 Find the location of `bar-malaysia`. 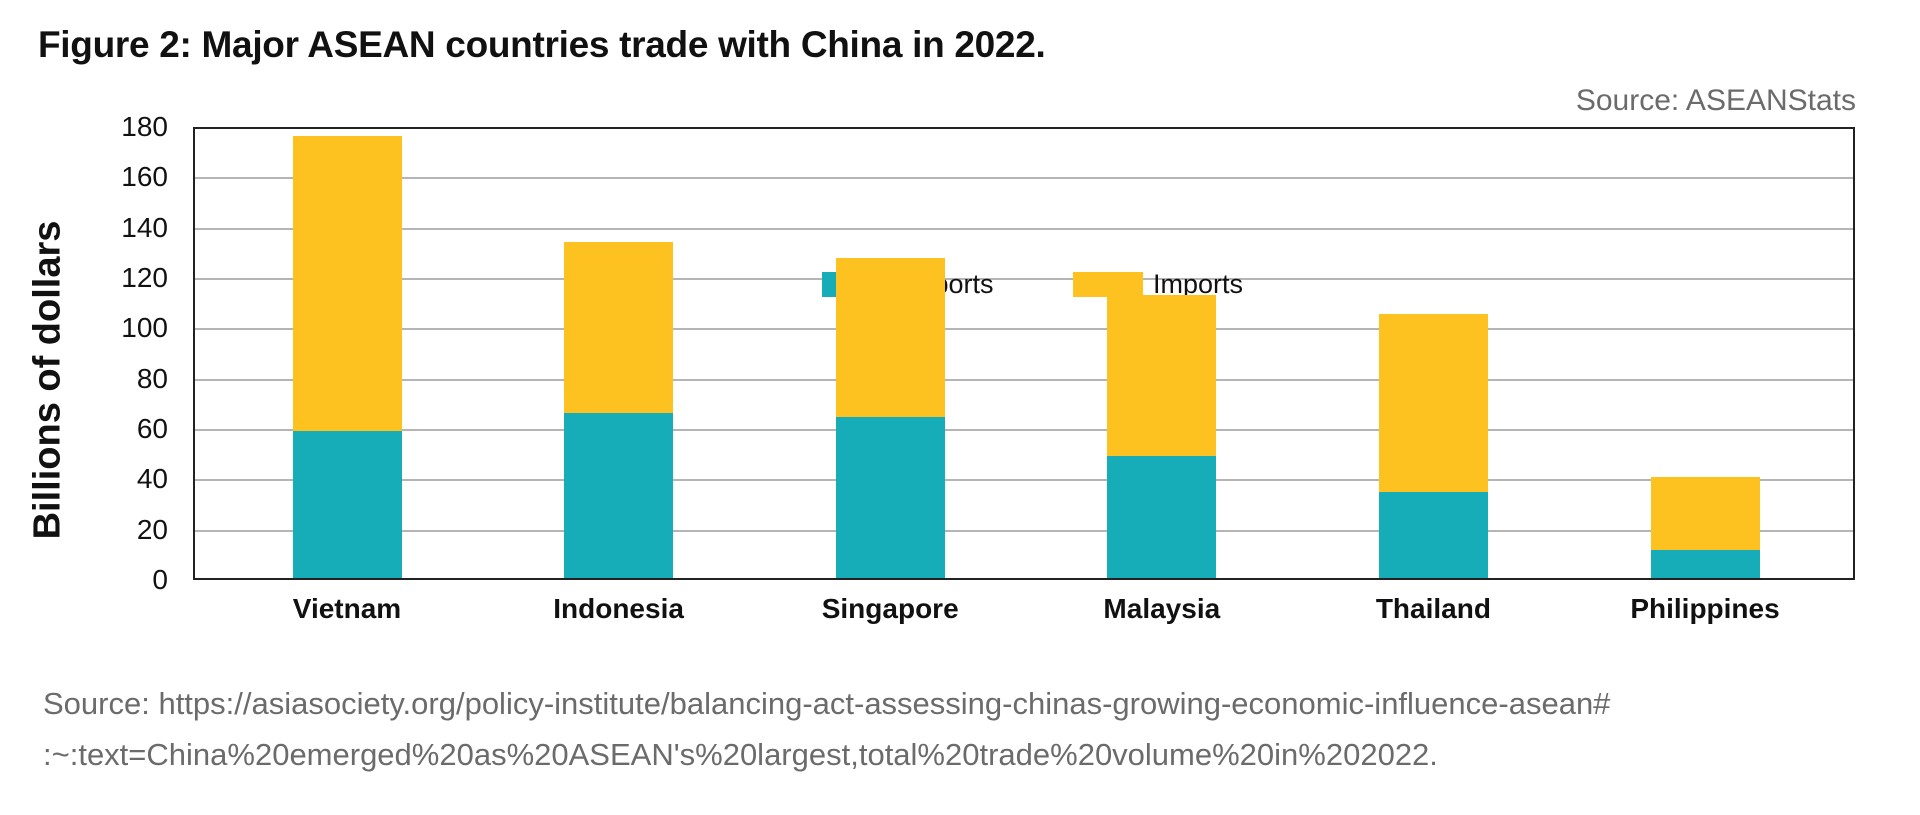

bar-malaysia is located at coordinates (1162, 436).